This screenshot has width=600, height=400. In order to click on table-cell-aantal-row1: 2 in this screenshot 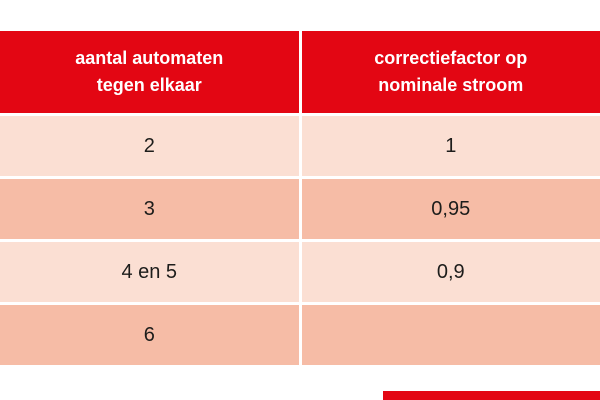, I will do `click(149, 146)`.